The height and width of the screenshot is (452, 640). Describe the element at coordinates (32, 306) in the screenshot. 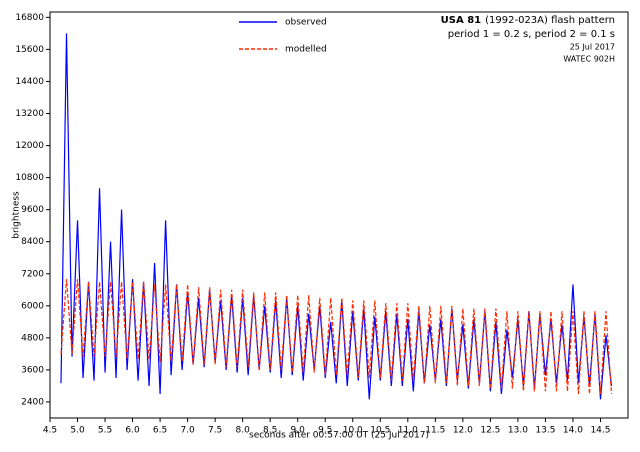

I see `y-tick-label: 6000` at that location.